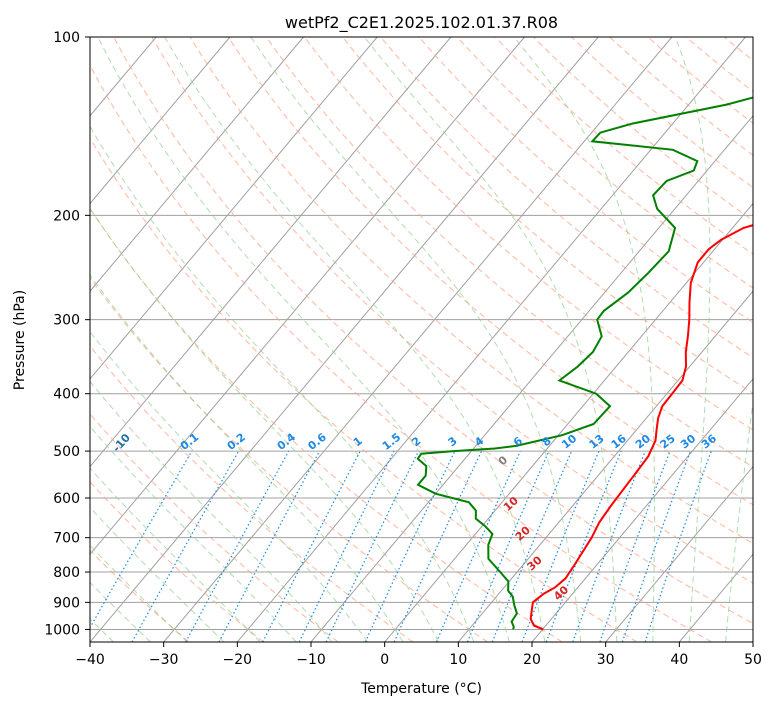 The image size is (775, 708). I want to click on chart-title: wetPf2_C2E1.2025.102.01.37.R08, so click(421, 23).